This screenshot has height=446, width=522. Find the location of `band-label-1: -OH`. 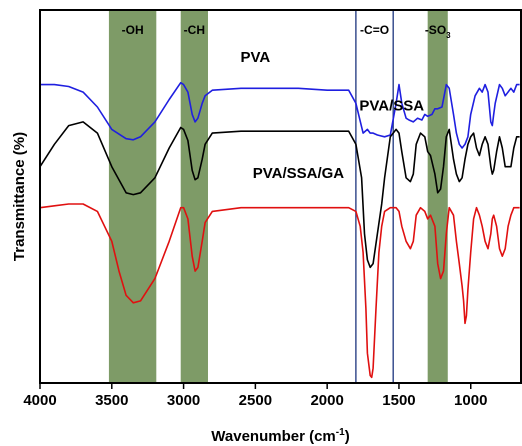

band-label-1: -OH is located at coordinates (133, 30).